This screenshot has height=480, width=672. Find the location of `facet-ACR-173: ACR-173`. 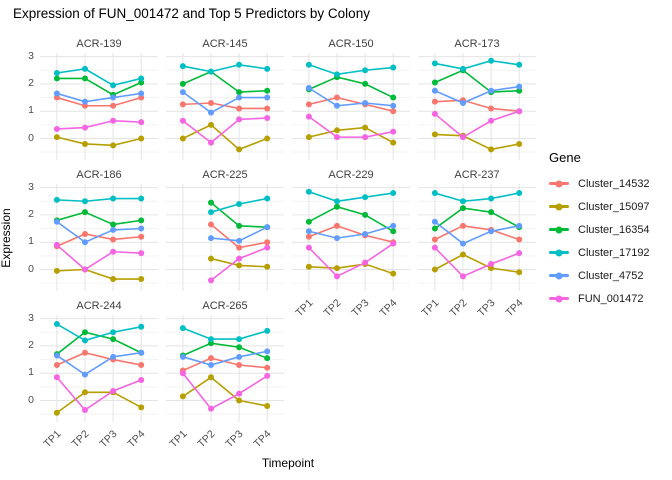

facet-ACR-173: ACR-173 is located at coordinates (477, 98).